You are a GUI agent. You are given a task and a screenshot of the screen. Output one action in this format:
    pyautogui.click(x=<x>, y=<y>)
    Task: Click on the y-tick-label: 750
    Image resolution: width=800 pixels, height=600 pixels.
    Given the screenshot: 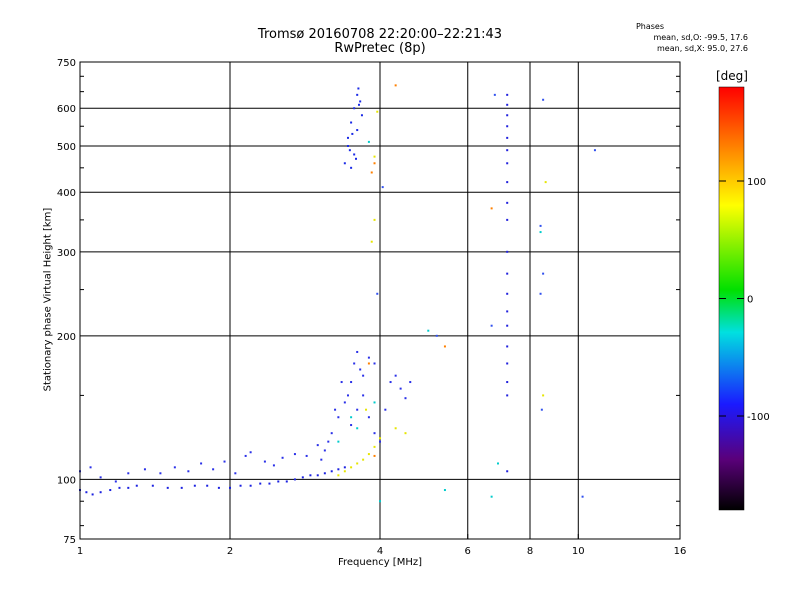 What is the action you would take?
    pyautogui.click(x=66, y=63)
    